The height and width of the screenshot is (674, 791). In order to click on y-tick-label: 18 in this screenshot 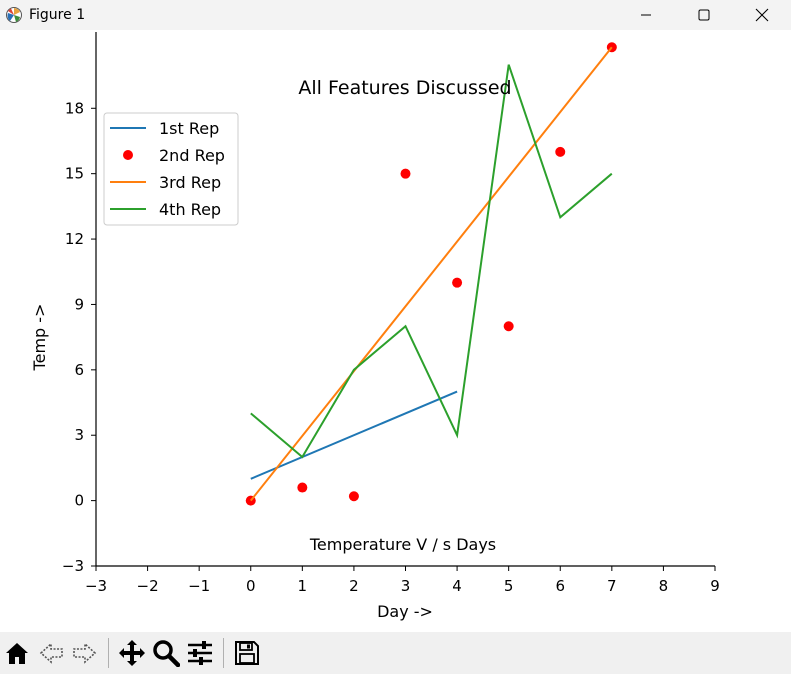, I will do `click(74, 108)`.